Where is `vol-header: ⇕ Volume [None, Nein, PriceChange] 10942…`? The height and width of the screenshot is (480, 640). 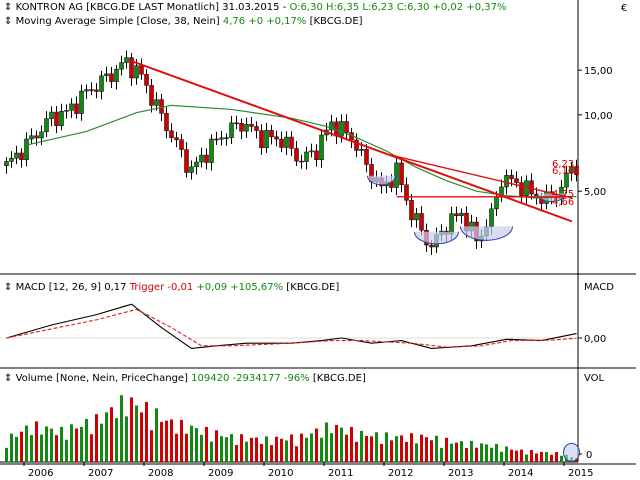 vol-header: ⇕ Volume [None, Nein, PriceChange] 10942… is located at coordinates (185, 378).